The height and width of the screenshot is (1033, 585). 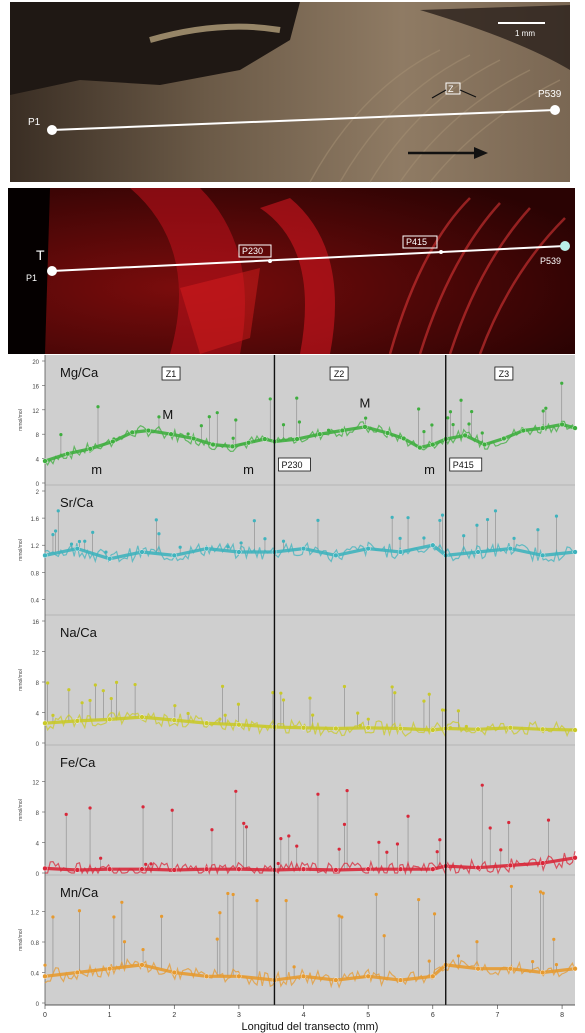 What do you see at coordinates (77, 502) in the screenshot?
I see `panel-title-sr-ca: Sr/Ca` at bounding box center [77, 502].